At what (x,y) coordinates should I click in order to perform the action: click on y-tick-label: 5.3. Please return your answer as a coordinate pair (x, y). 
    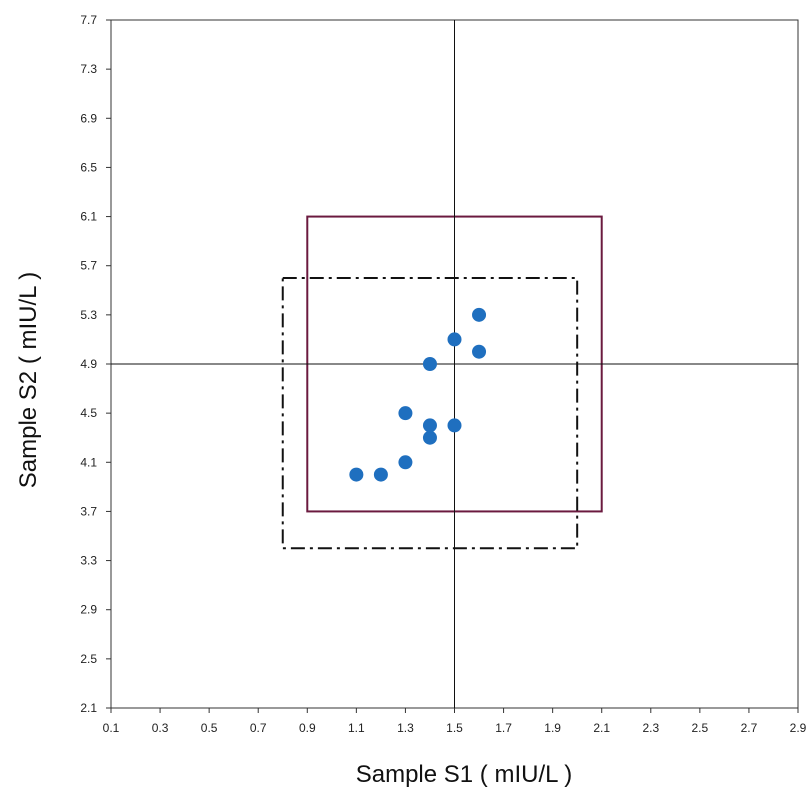
    Looking at the image, I should click on (88, 315).